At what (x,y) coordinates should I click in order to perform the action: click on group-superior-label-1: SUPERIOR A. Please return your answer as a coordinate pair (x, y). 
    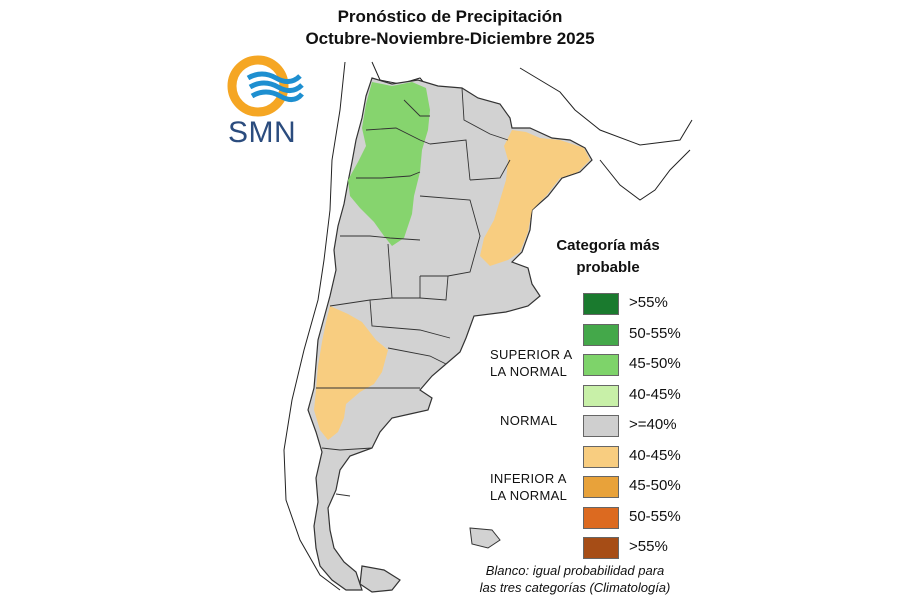
    Looking at the image, I should click on (531, 354).